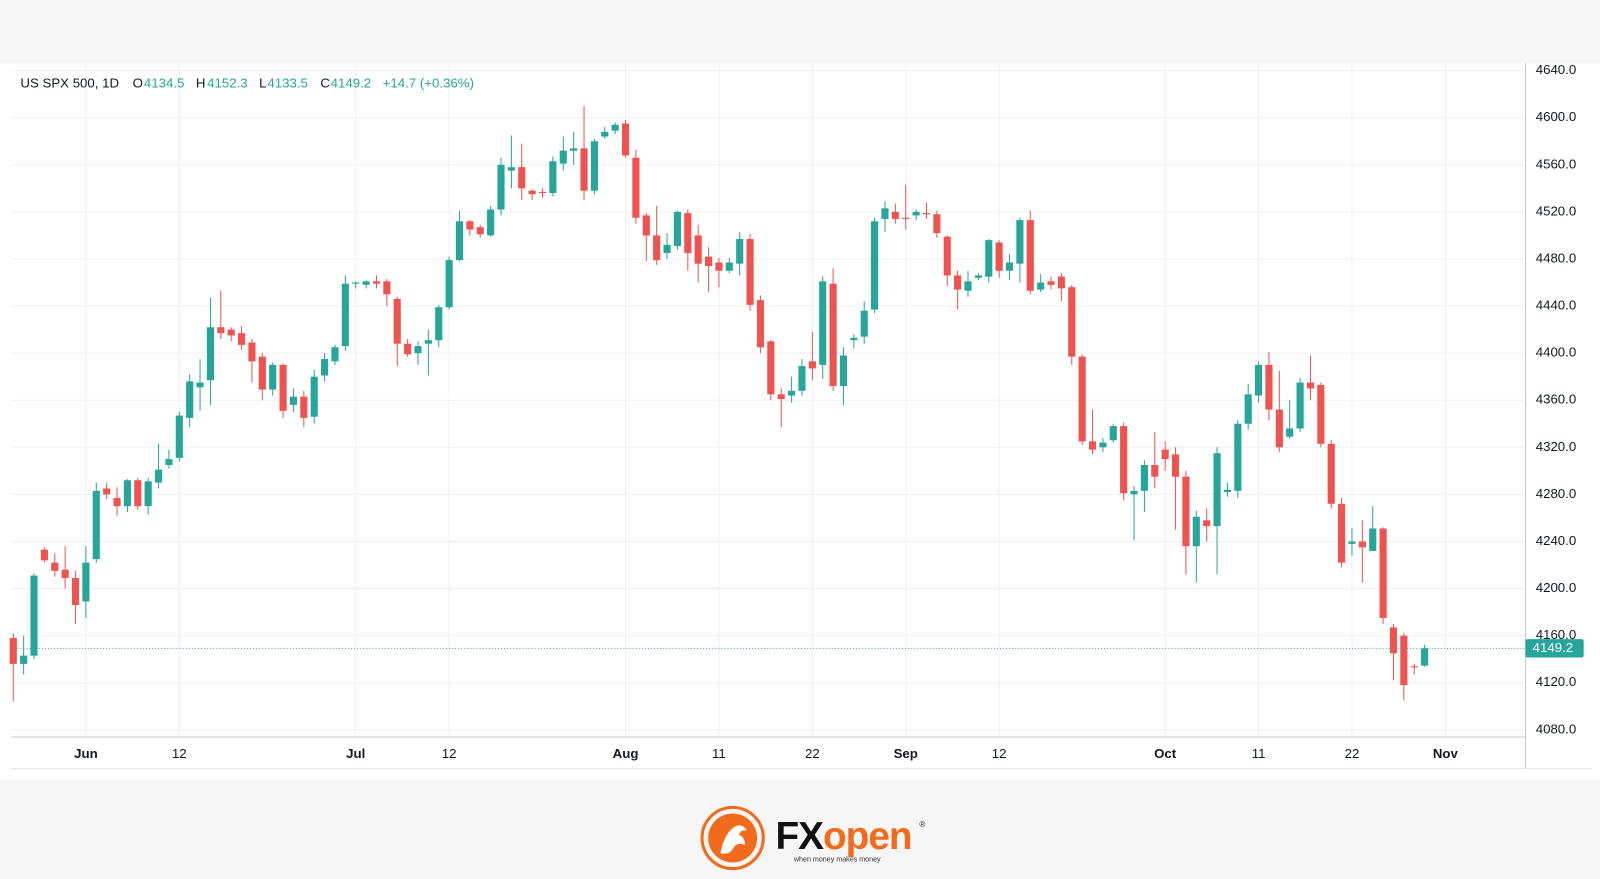 Image resolution: width=1600 pixels, height=879 pixels. What do you see at coordinates (1556, 728) in the screenshot?
I see `y-tick-label: 4080.0` at bounding box center [1556, 728].